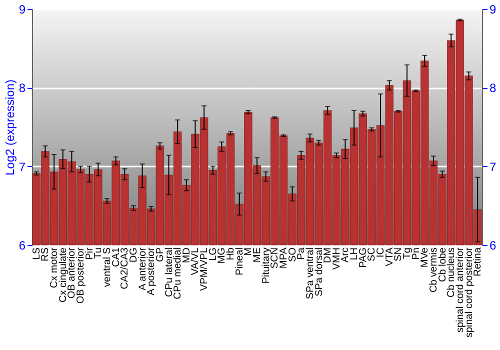 Image resolution: width=500 pixels, height=350 pixels. Describe the element at coordinates (416, 254) in the screenshot. I see `x-tick-label: Pn` at that location.